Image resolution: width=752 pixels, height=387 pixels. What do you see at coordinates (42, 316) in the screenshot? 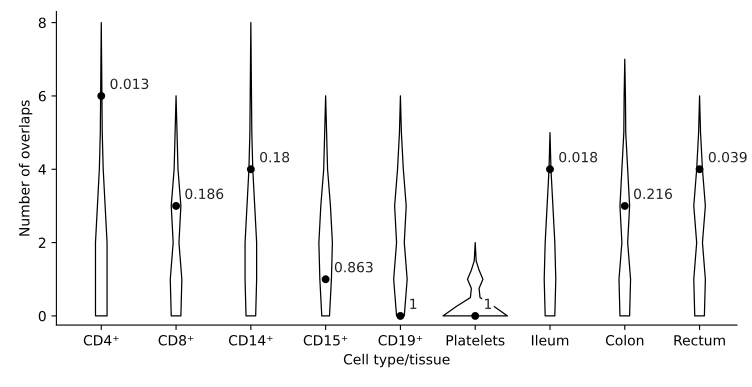
I see `y-tick-label: 0` at bounding box center [42, 316].